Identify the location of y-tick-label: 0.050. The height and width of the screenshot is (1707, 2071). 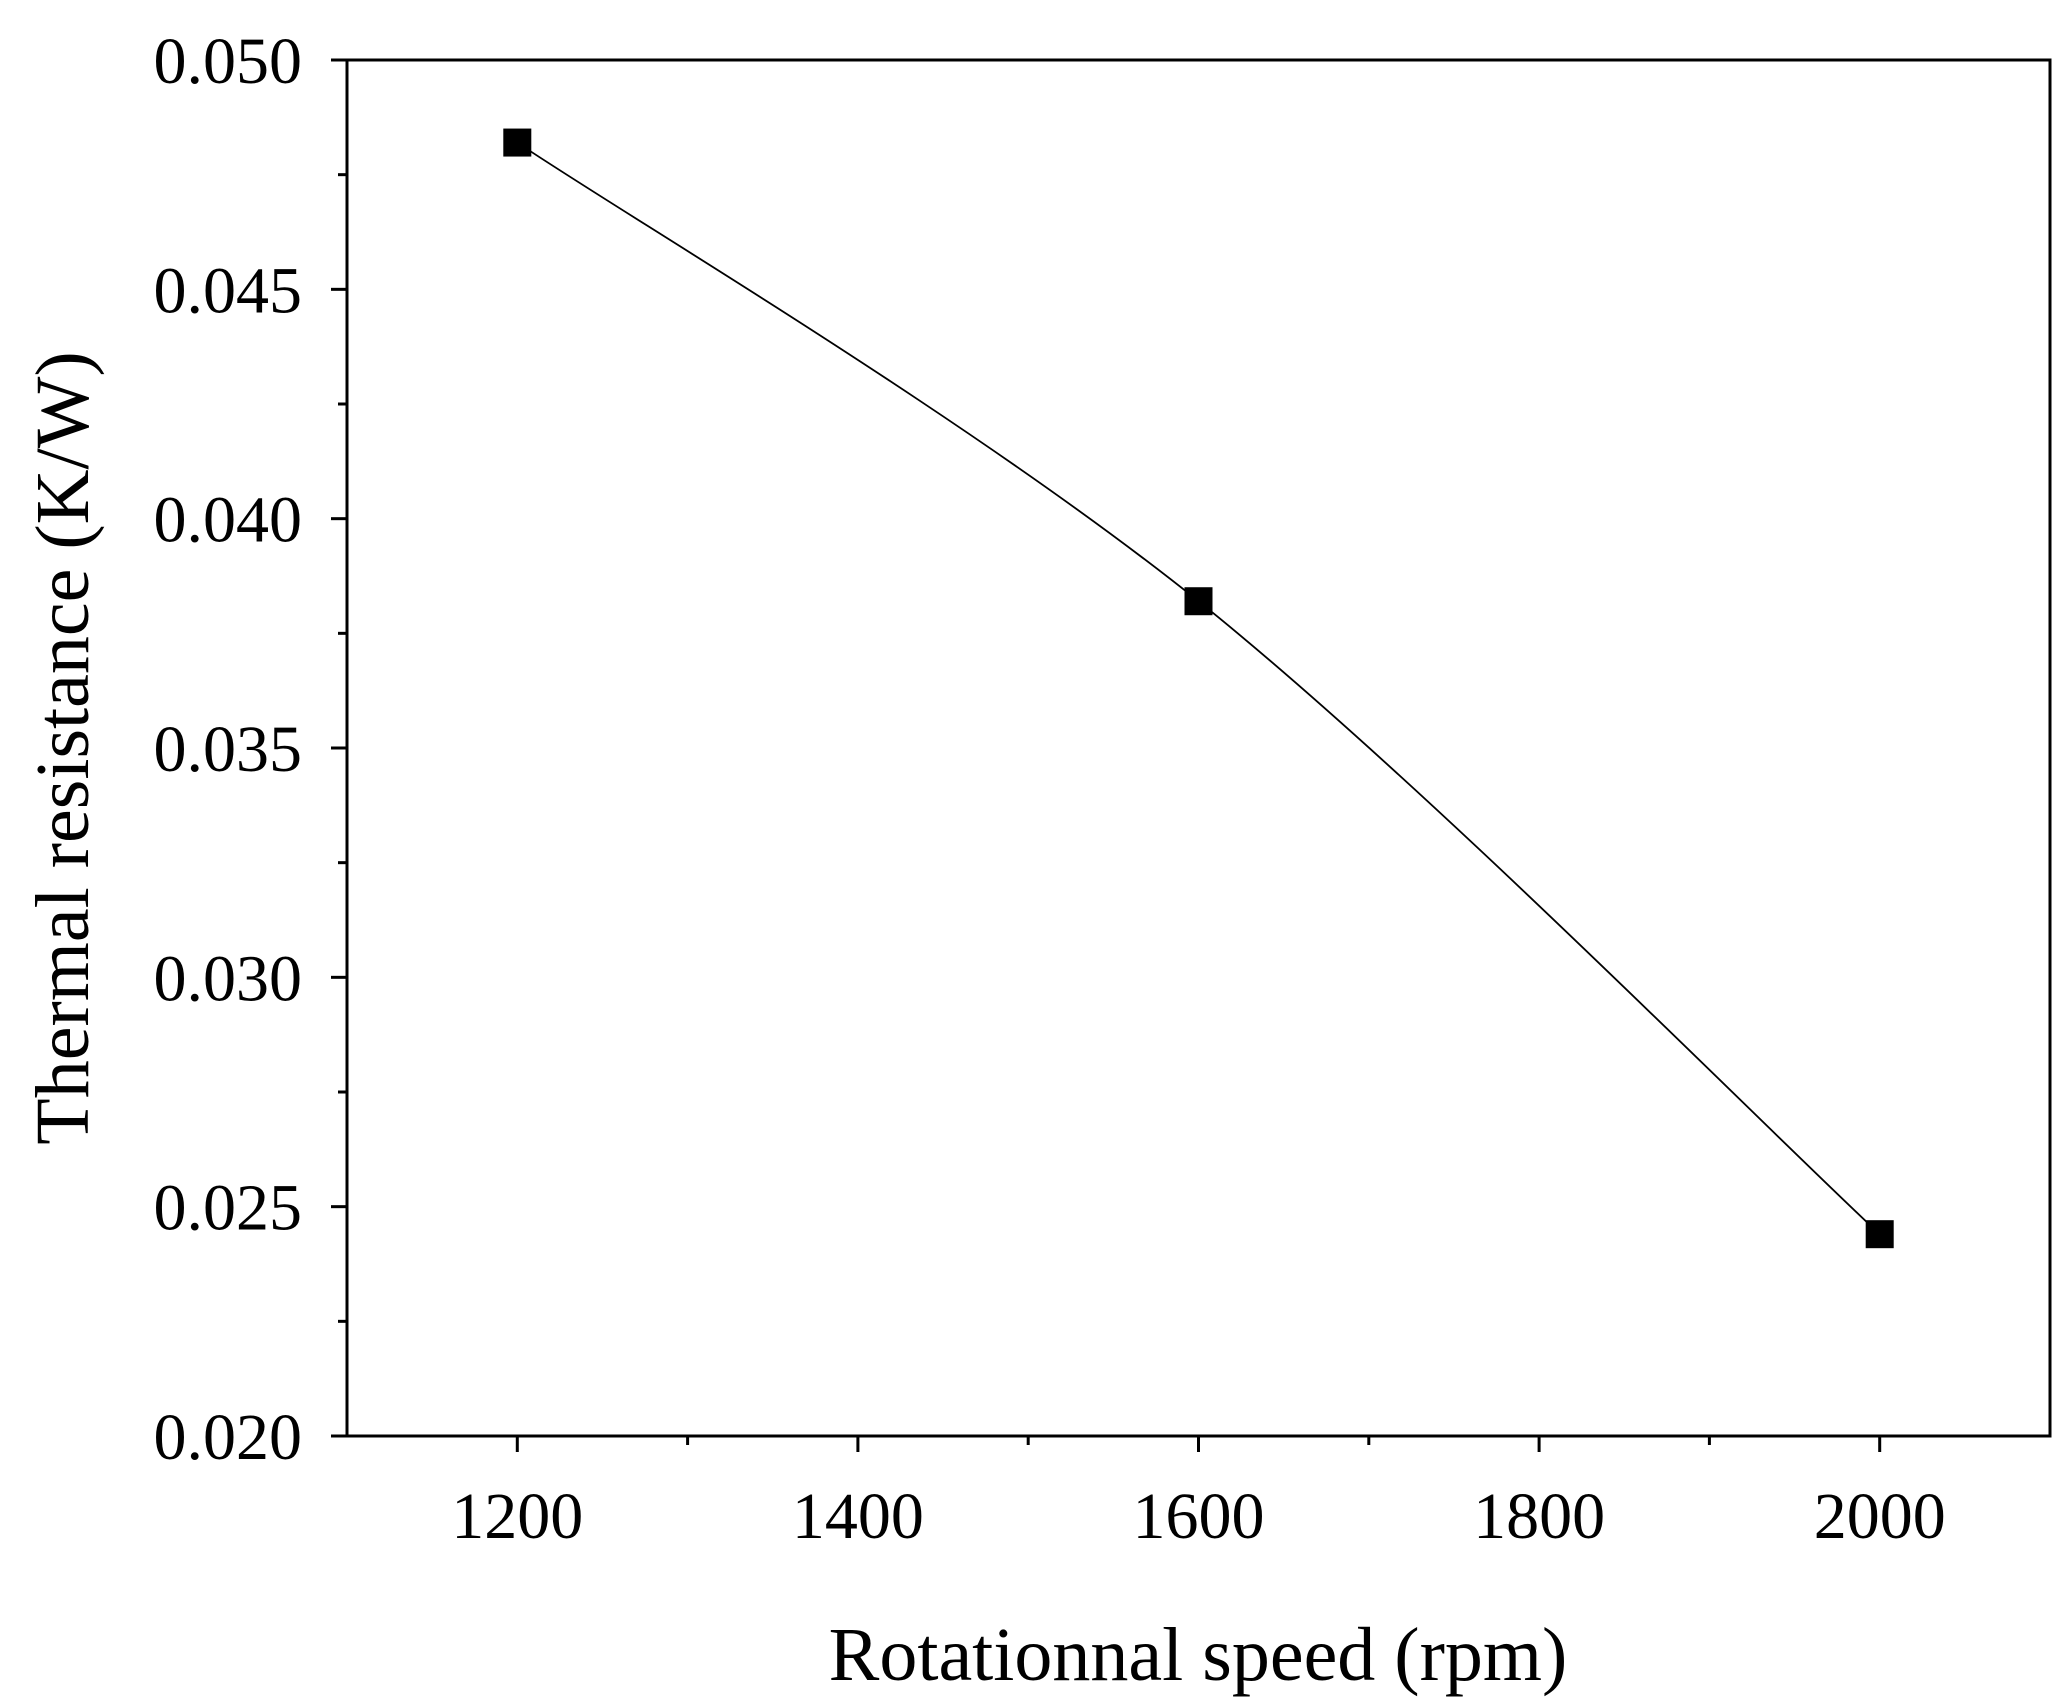
(228, 61).